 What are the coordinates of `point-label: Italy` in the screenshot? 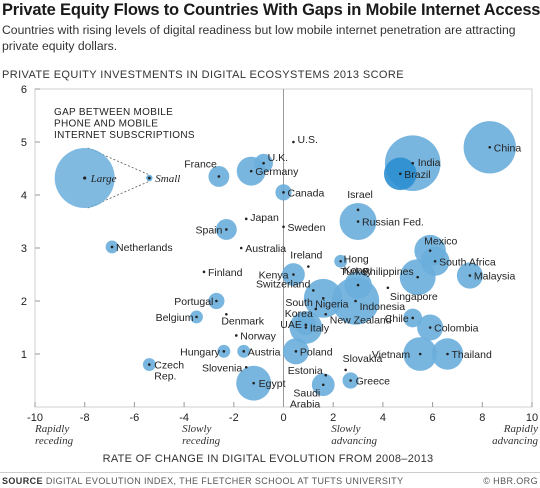 It's located at (320, 329).